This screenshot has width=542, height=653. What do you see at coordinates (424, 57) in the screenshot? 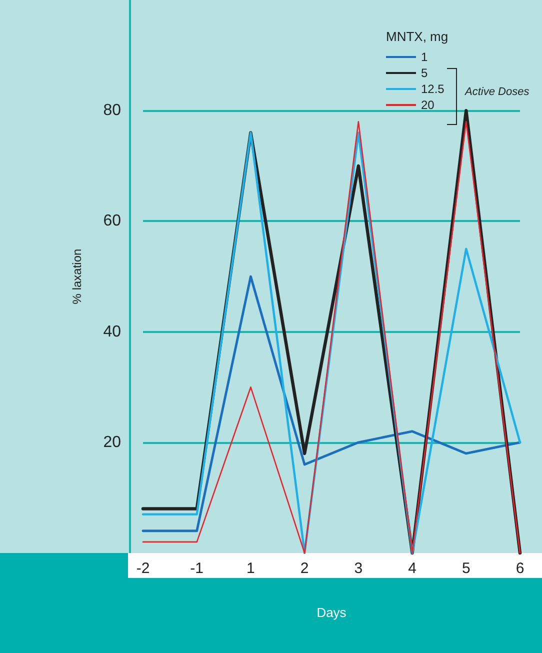
I see `legend-label: 1` at bounding box center [424, 57].